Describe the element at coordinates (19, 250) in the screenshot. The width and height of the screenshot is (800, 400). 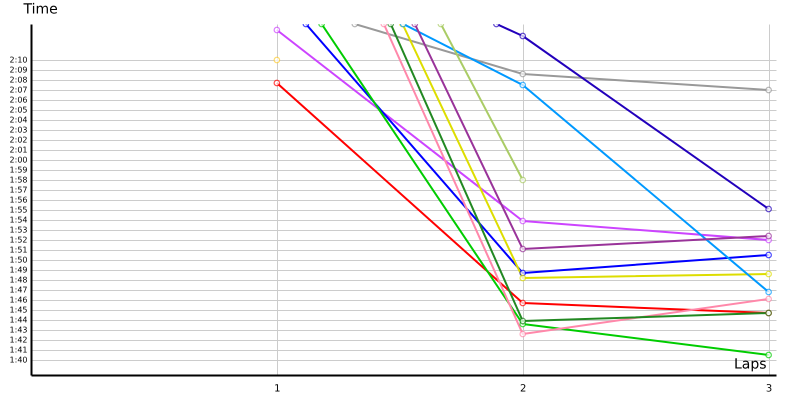
I see `y-tick-label: 1:51` at that location.